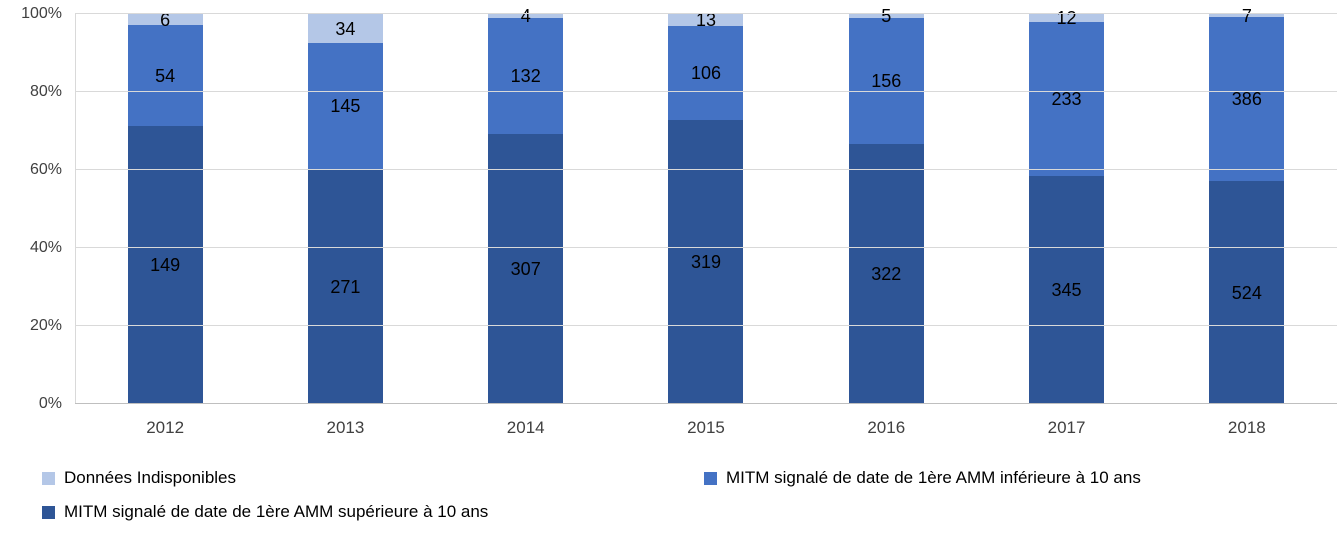 The height and width of the screenshot is (551, 1343). Describe the element at coordinates (150, 477) in the screenshot. I see `legend-label: Données Indisponibles` at that location.